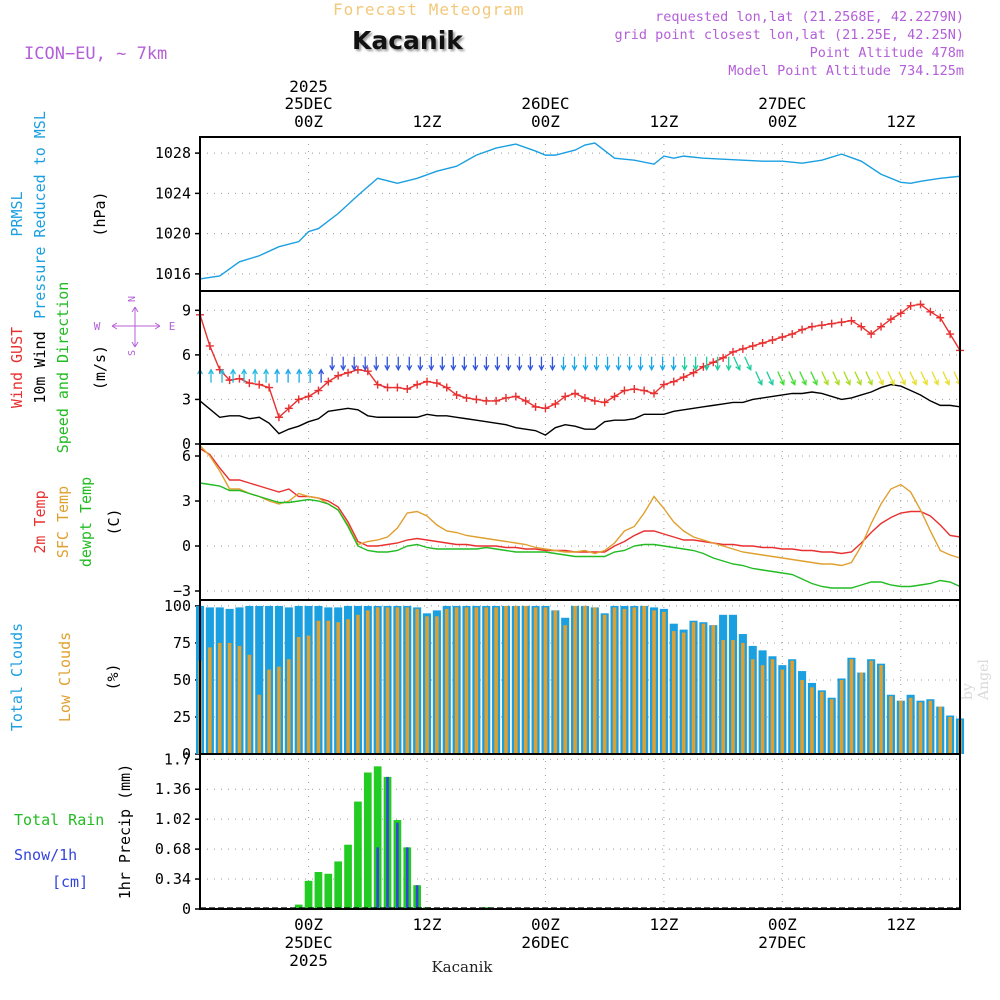  Describe the element at coordinates (308, 103) in the screenshot. I see `top-day-label: 25DEC` at that location.